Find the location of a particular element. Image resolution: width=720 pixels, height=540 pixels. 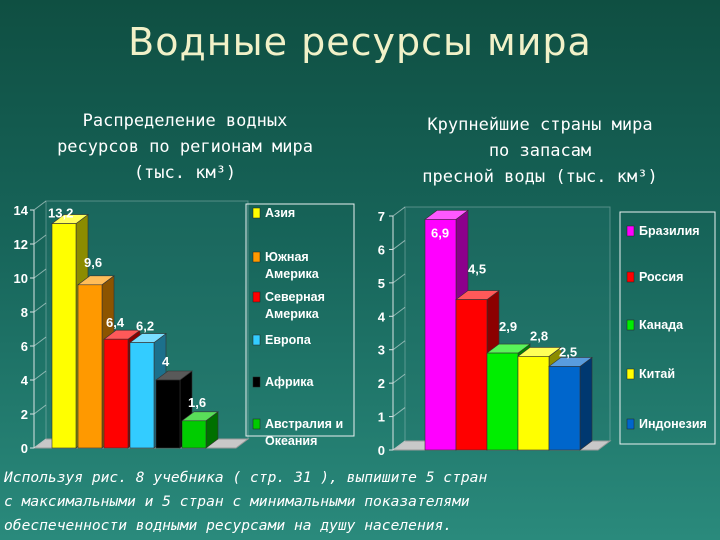

left-subtitle-line: ресурсов по регионам мира is located at coordinates (185, 147).